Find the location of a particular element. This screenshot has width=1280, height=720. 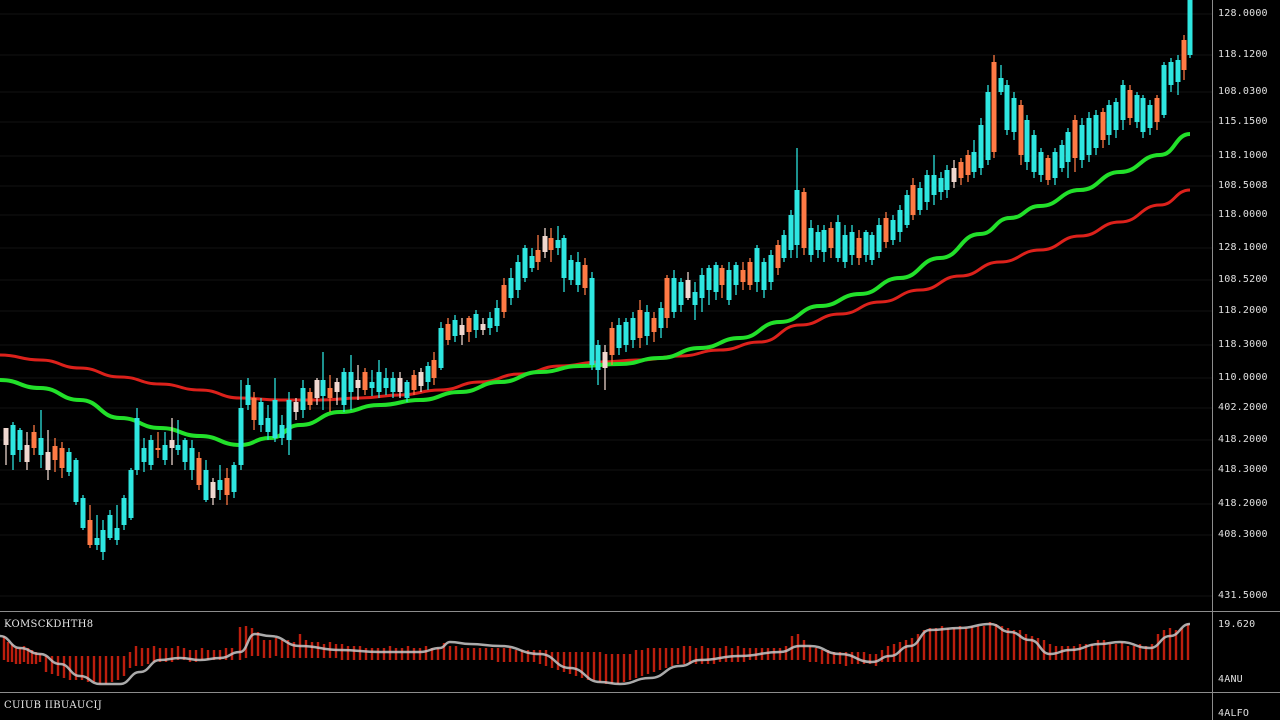

price-axis-label: 128.0000 is located at coordinates (1243, 13).